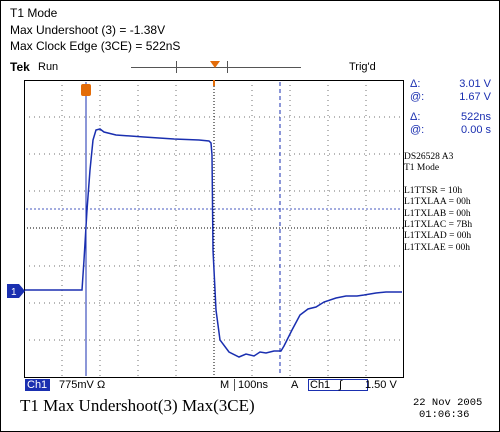 This screenshot has width=500, height=432. Describe the element at coordinates (34, 13) in the screenshot. I see `caption-mode: T1 Mode` at that location.